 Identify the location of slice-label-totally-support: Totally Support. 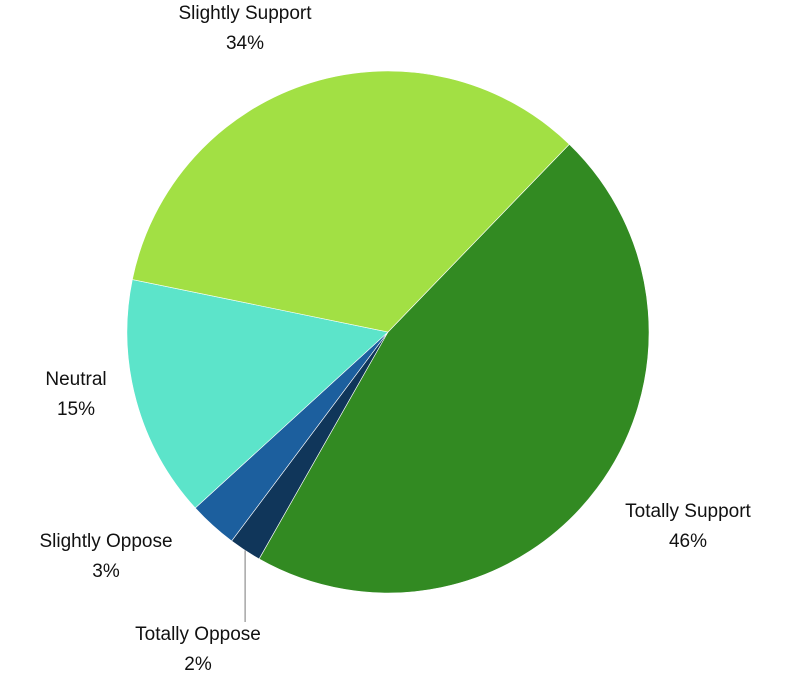
(688, 511).